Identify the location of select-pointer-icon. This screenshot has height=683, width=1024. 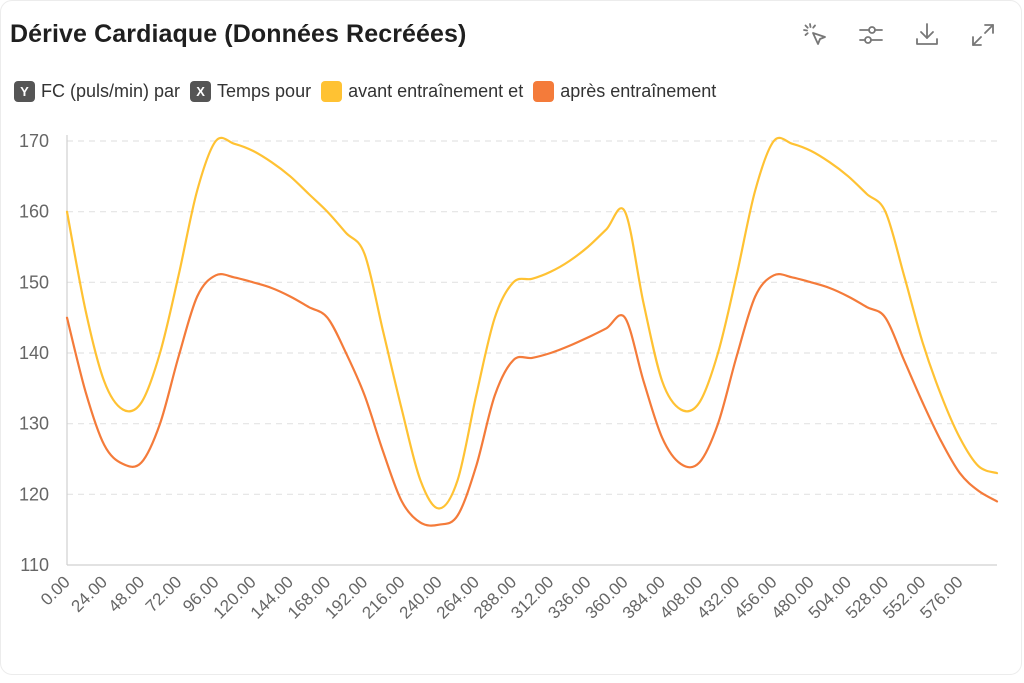
(814, 34).